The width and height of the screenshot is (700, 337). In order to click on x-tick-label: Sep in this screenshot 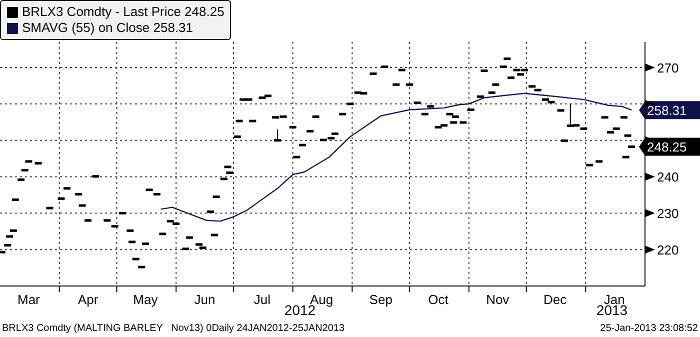, I will do `click(380, 299)`.